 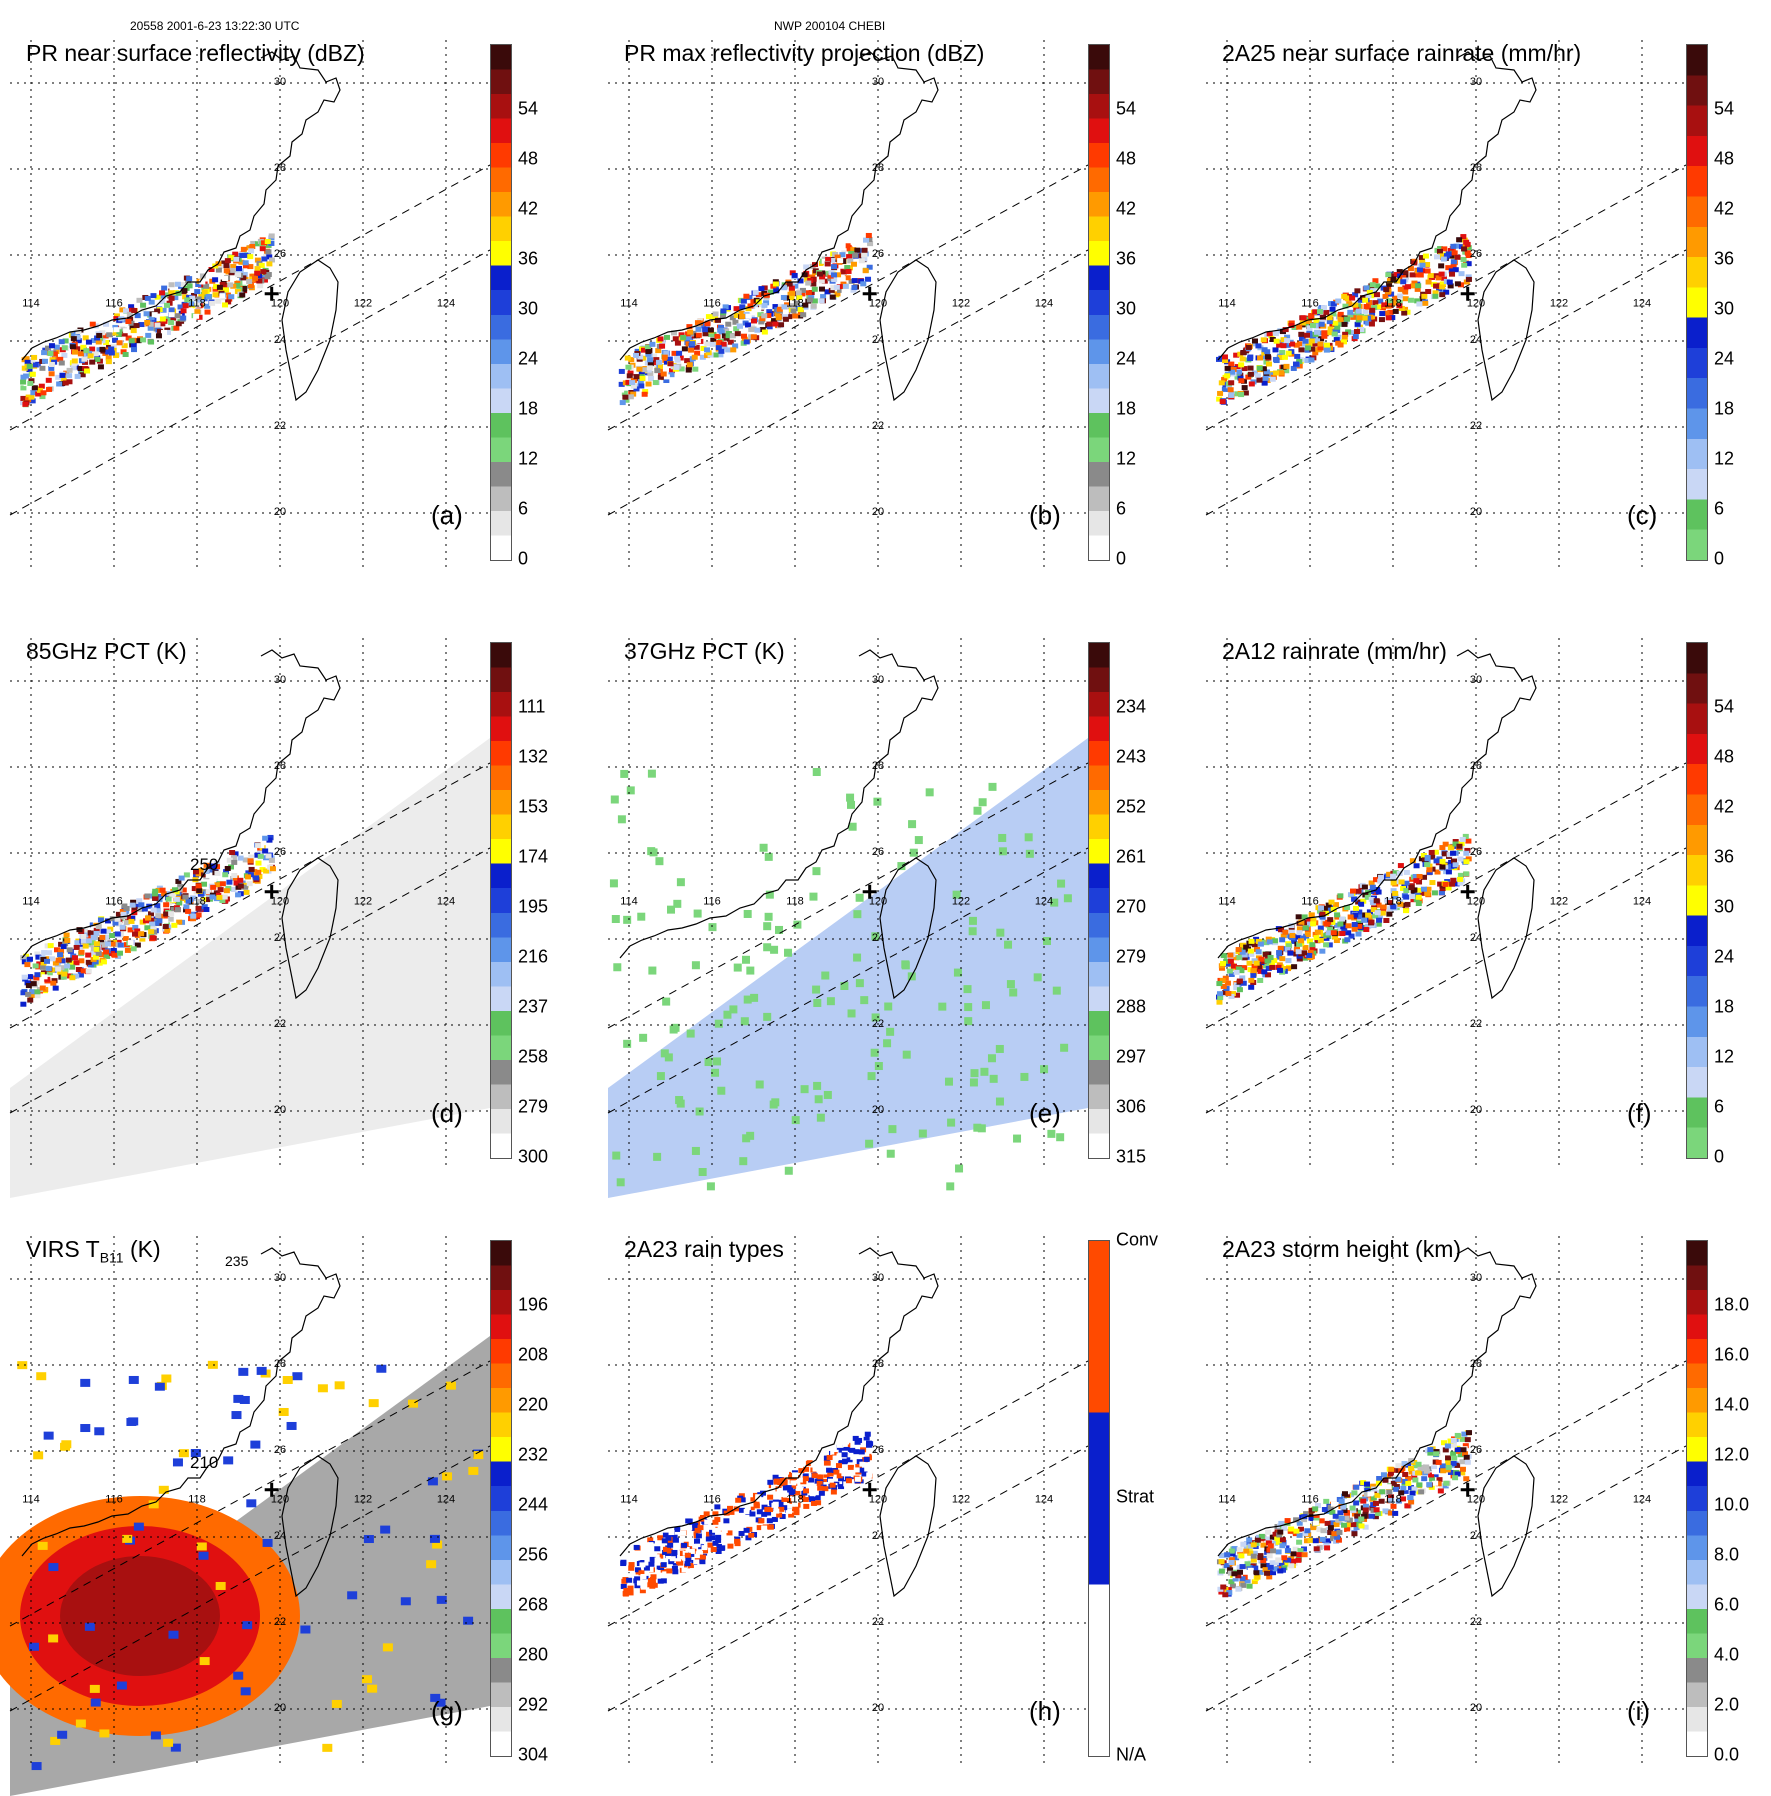 What do you see at coordinates (1131, 756) in the screenshot?
I see `colorbar-tick-label: 243` at bounding box center [1131, 756].